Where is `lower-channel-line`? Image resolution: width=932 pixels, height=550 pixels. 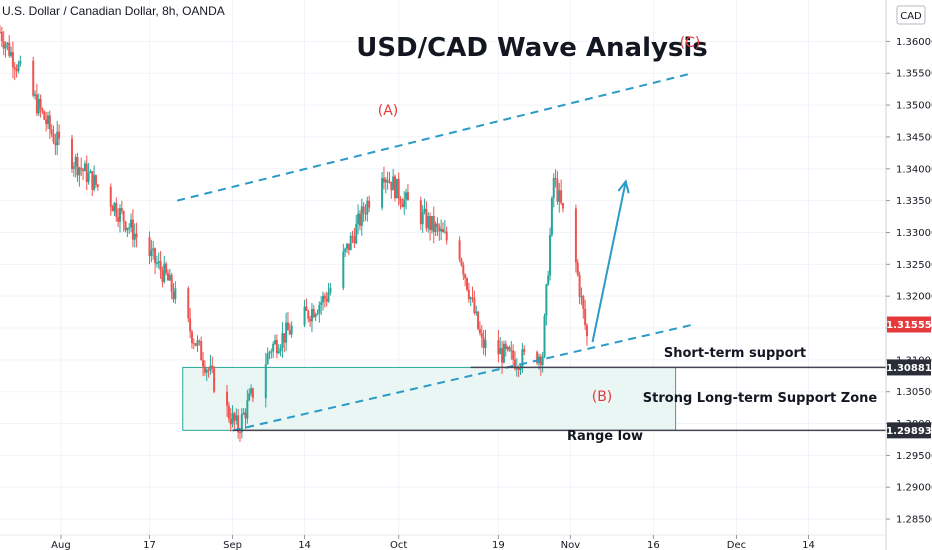 lower-channel-line is located at coordinates (462, 377).